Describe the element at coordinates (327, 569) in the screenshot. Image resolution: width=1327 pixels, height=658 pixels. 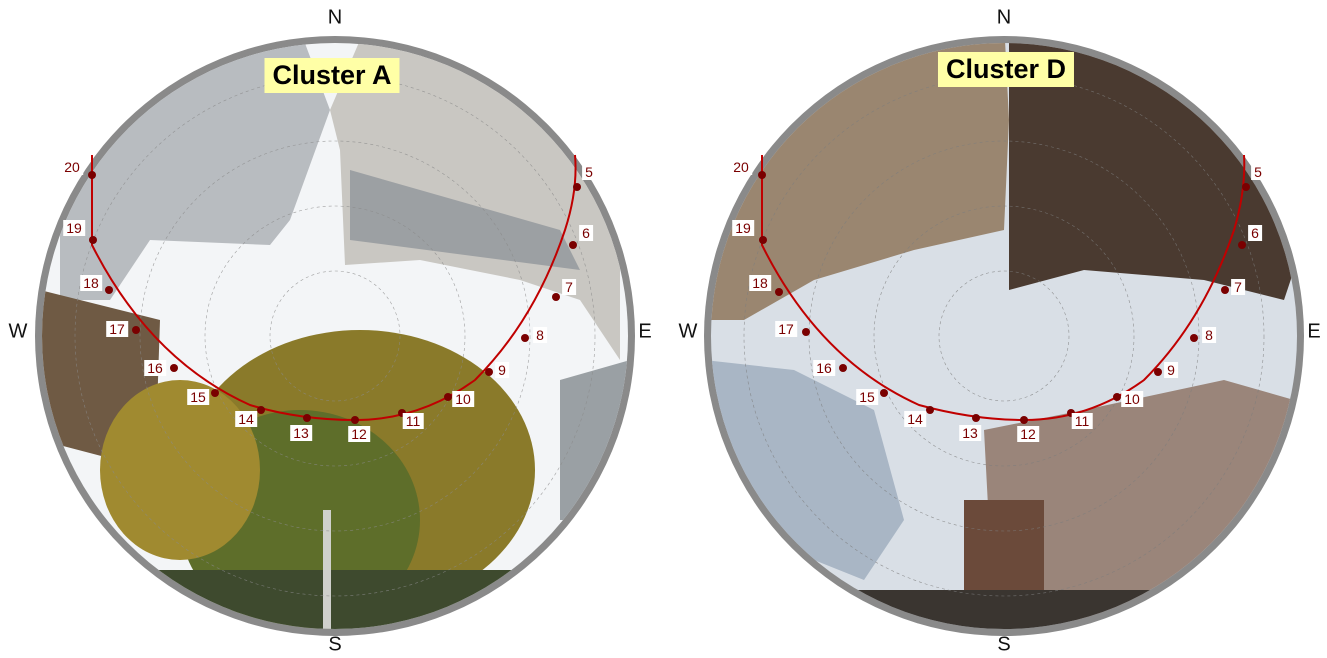
I see `lamp-post` at that location.